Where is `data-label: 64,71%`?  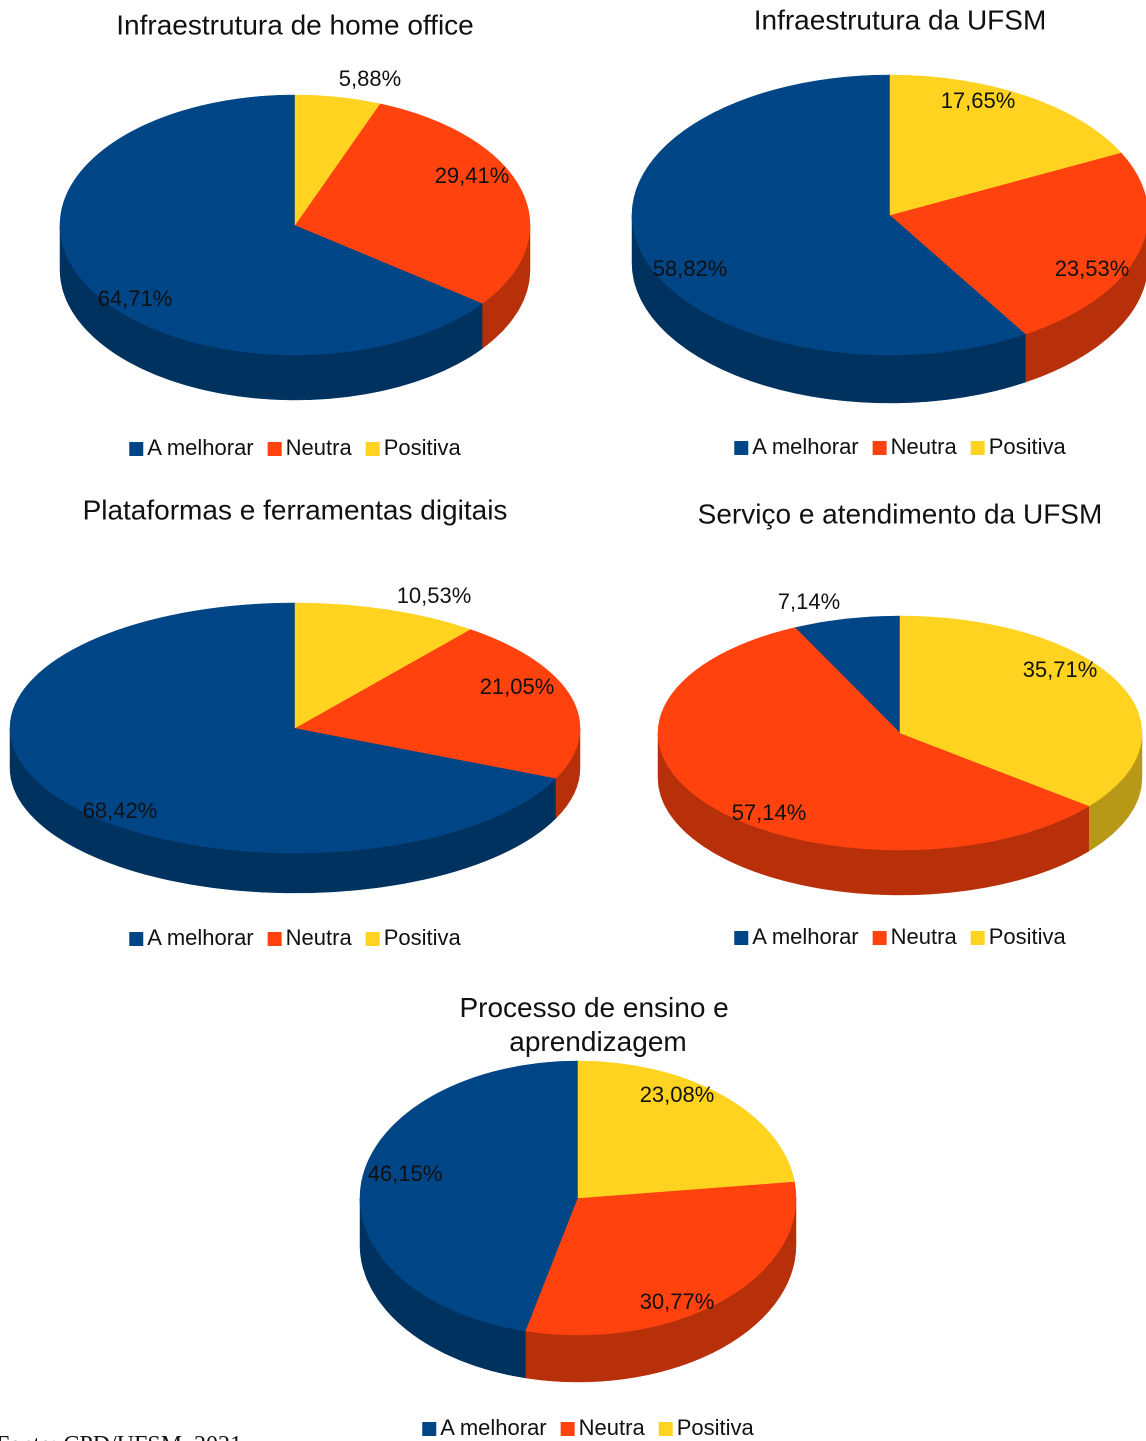 data-label: 64,71% is located at coordinates (135, 298).